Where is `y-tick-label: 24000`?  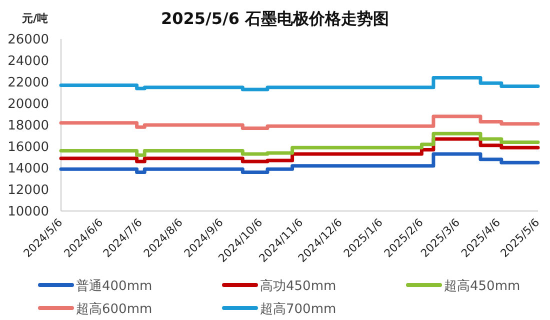
y-tick-label: 24000 is located at coordinates (28, 61).